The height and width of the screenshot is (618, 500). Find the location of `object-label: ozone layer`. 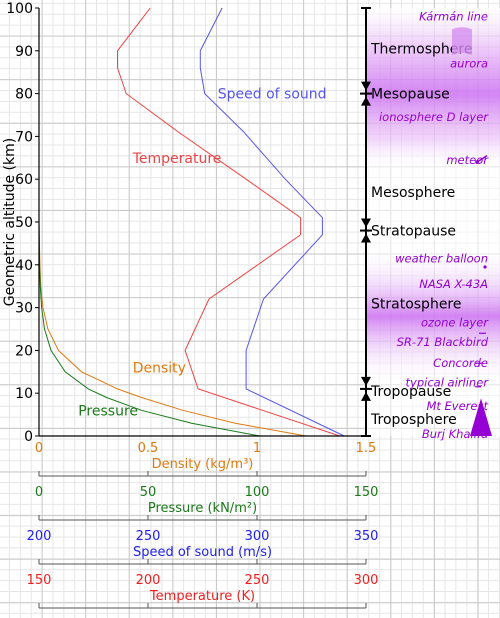

object-label: ozone layer is located at coordinates (455, 323).